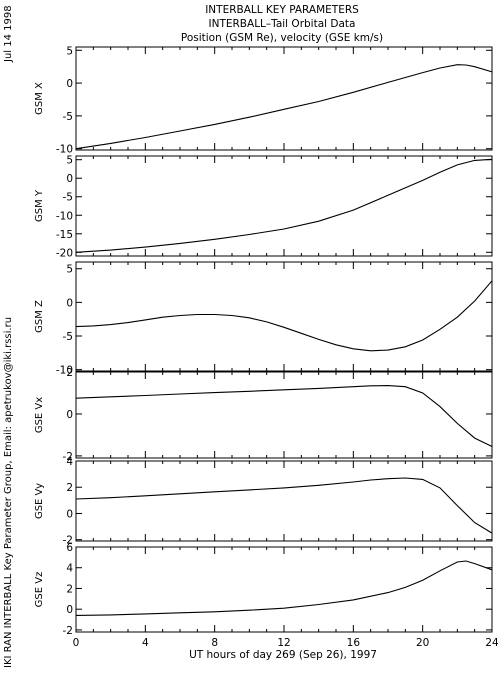  I want to click on panel-5: -2 0 2 4 GSE Vy, so click(263, 501).